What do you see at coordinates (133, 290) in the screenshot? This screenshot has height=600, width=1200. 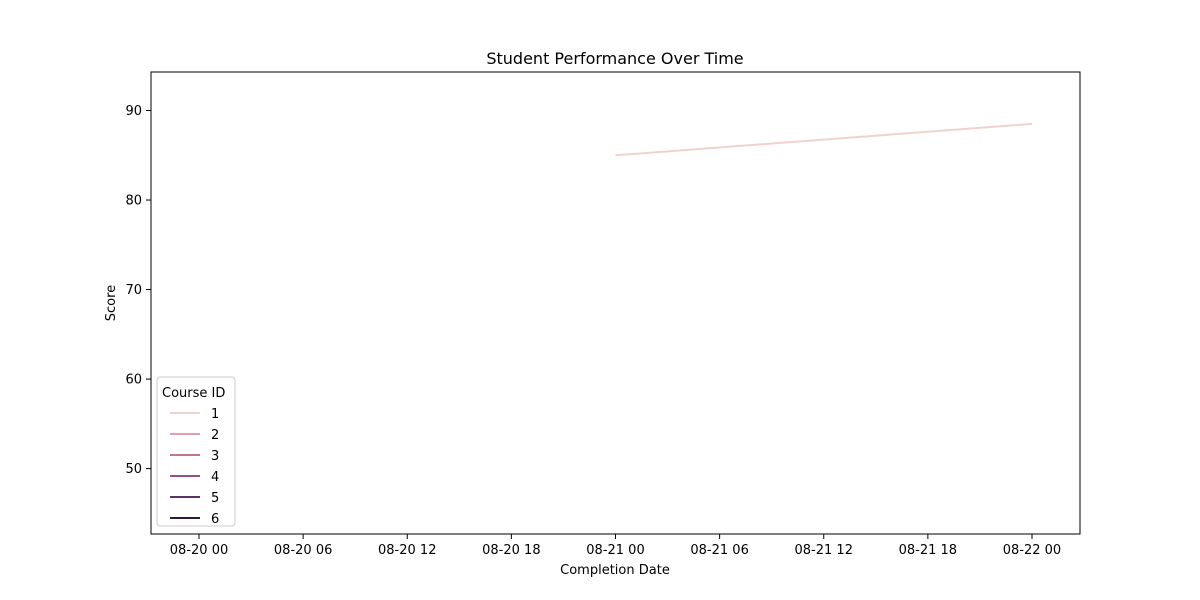 I see `y-tick-label: 70` at bounding box center [133, 290].